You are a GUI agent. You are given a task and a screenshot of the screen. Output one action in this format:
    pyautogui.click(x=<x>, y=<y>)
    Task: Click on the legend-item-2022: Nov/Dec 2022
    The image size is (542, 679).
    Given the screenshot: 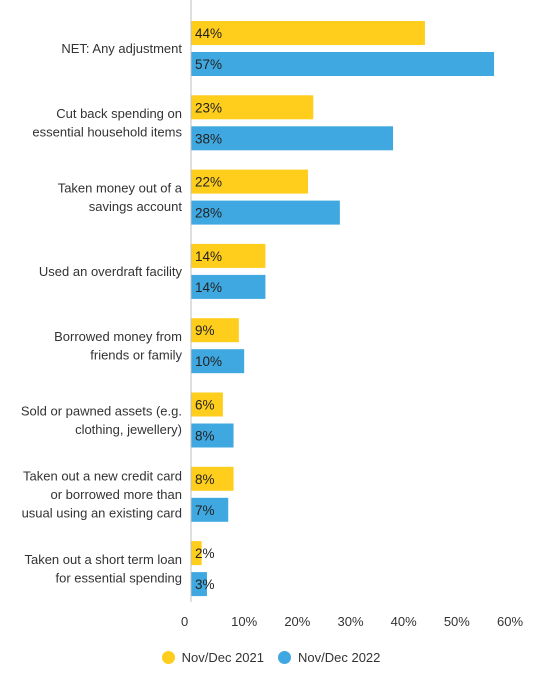 What is the action you would take?
    pyautogui.click(x=329, y=657)
    